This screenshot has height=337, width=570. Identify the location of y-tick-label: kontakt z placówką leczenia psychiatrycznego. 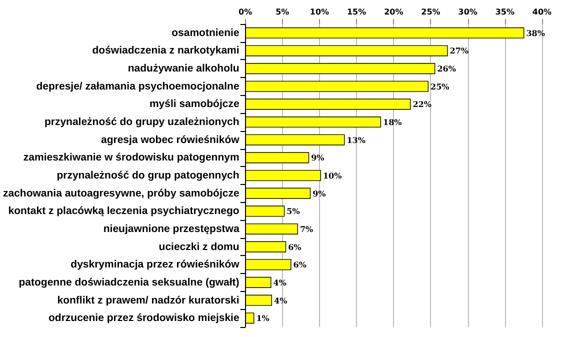
(124, 211).